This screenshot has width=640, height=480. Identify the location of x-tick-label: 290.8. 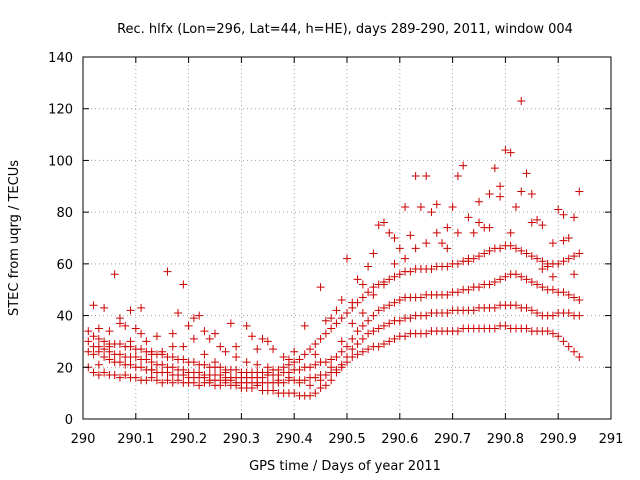
(505, 439).